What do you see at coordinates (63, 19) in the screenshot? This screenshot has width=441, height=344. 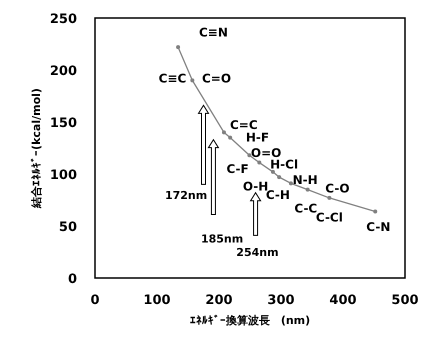 I see `y-tick-label: 250` at bounding box center [63, 19].